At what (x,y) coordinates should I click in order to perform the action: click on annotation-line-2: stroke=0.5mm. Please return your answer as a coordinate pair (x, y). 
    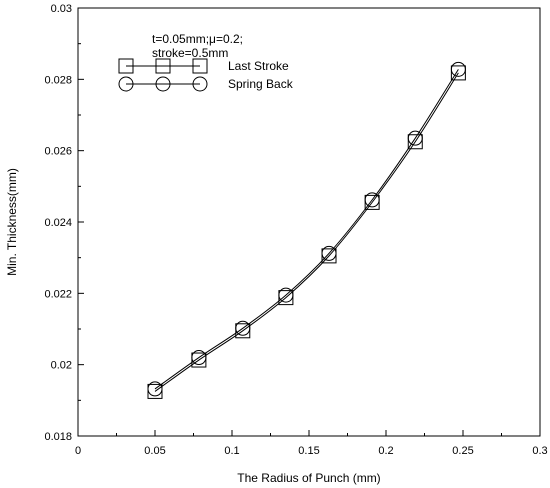
    Looking at the image, I should click on (190, 53).